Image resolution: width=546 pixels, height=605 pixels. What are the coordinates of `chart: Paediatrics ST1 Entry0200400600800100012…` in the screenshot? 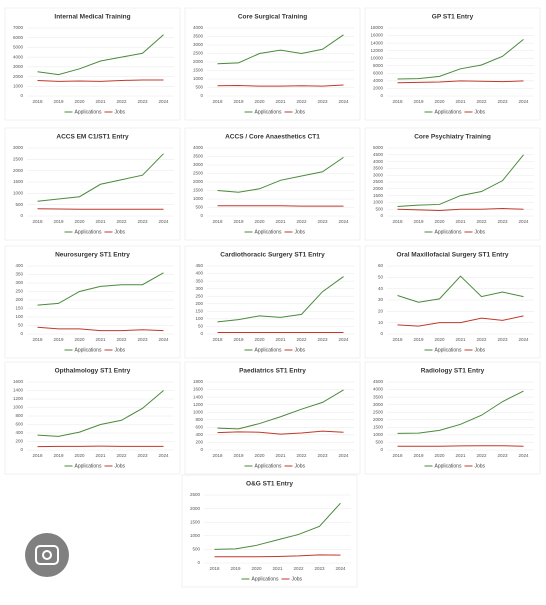 It's located at (272, 418).